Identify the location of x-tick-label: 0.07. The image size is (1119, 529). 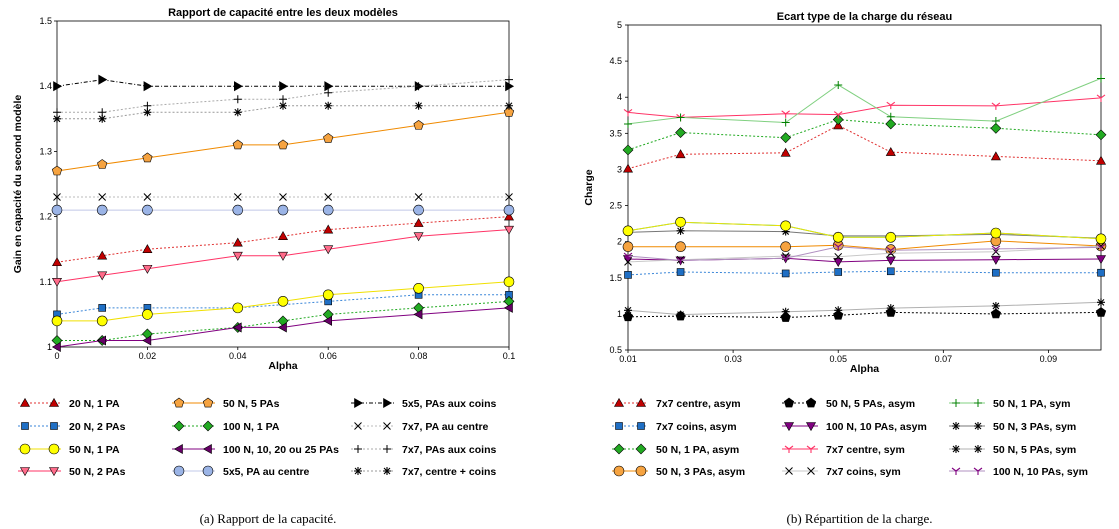
(944, 359).